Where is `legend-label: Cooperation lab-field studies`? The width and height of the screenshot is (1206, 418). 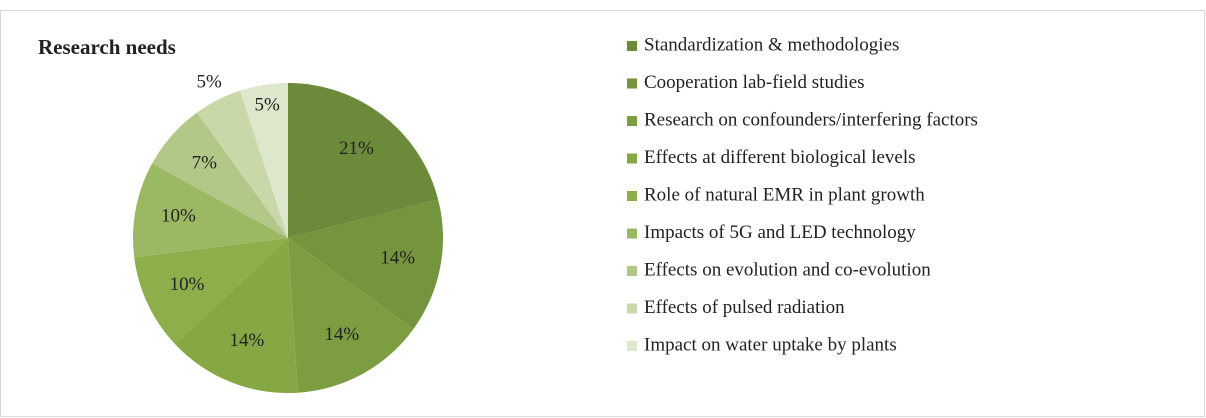
legend-label: Cooperation lab-field studies is located at coordinates (754, 82).